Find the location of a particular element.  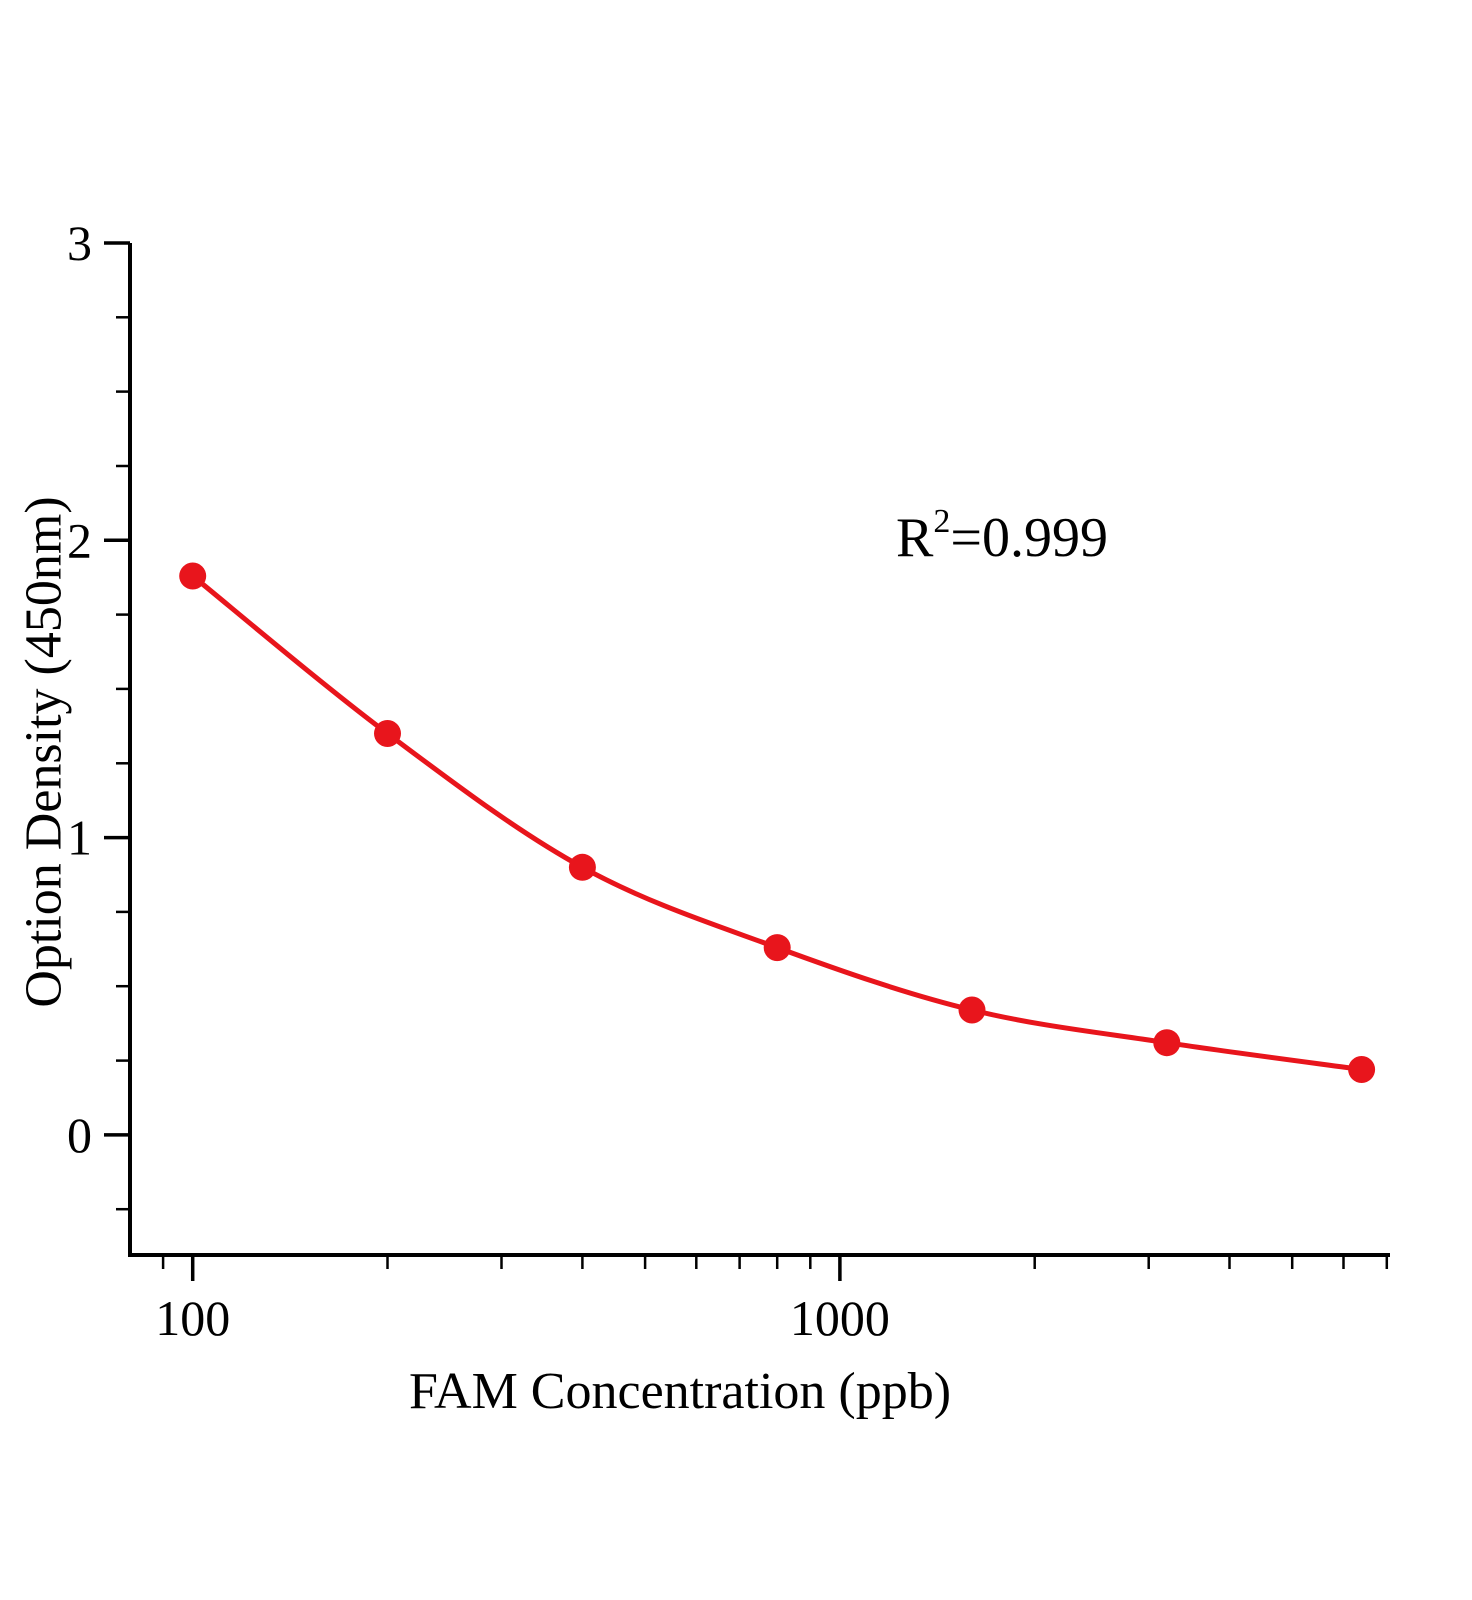

y-axis-title: Option Density (450nm) is located at coordinates (44, 752).